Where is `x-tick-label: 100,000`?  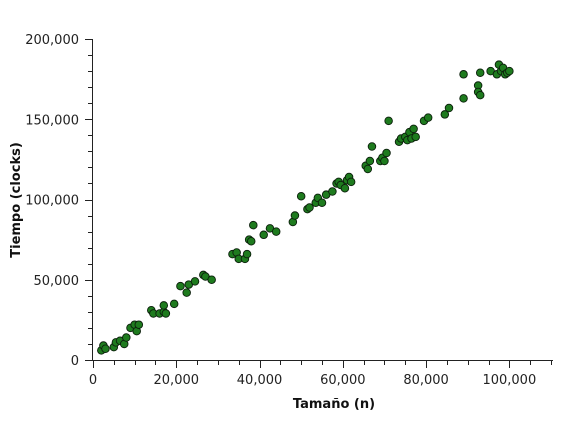
x-tick-label: 100,000 is located at coordinates (509, 380).